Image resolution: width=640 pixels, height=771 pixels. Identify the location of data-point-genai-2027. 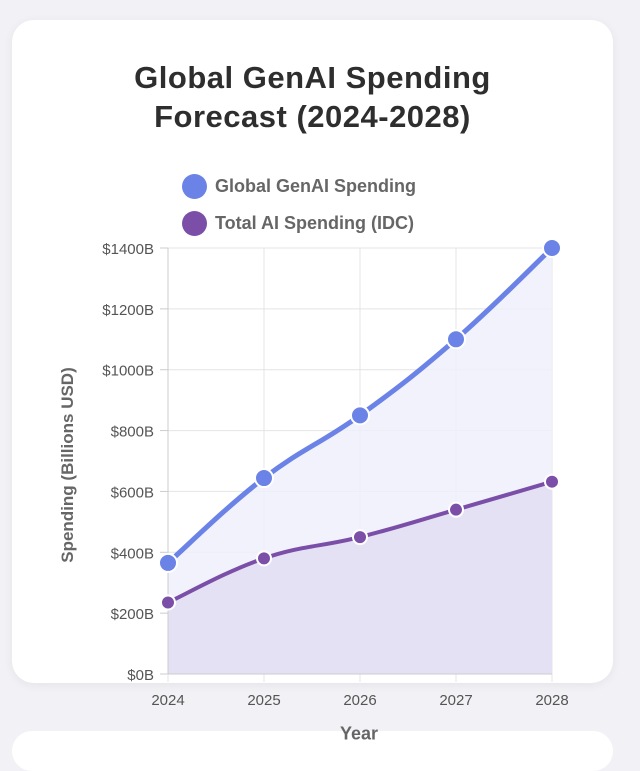
(456, 339).